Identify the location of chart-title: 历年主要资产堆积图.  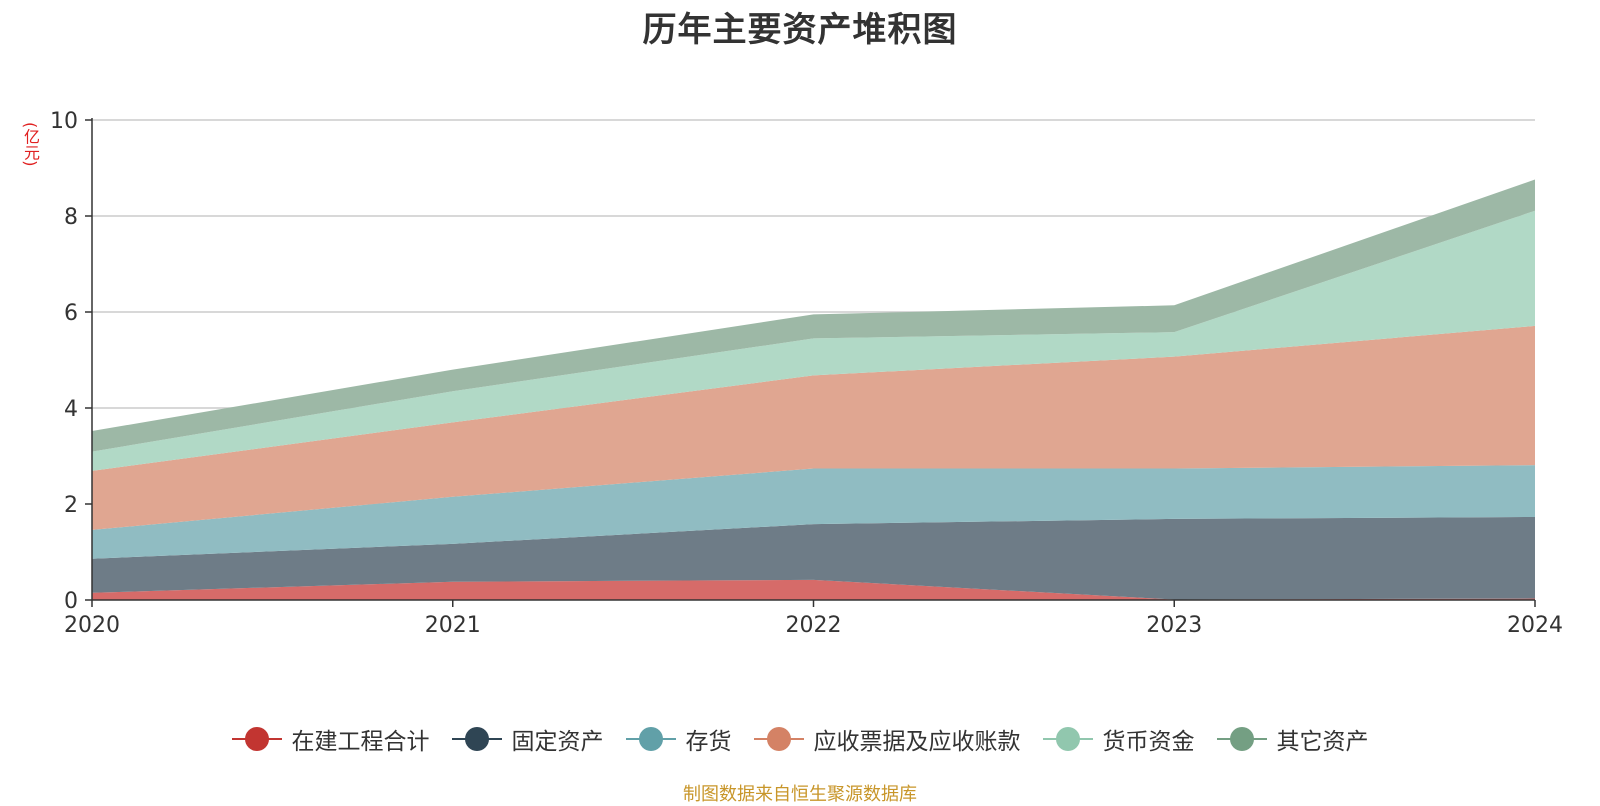
(800, 30).